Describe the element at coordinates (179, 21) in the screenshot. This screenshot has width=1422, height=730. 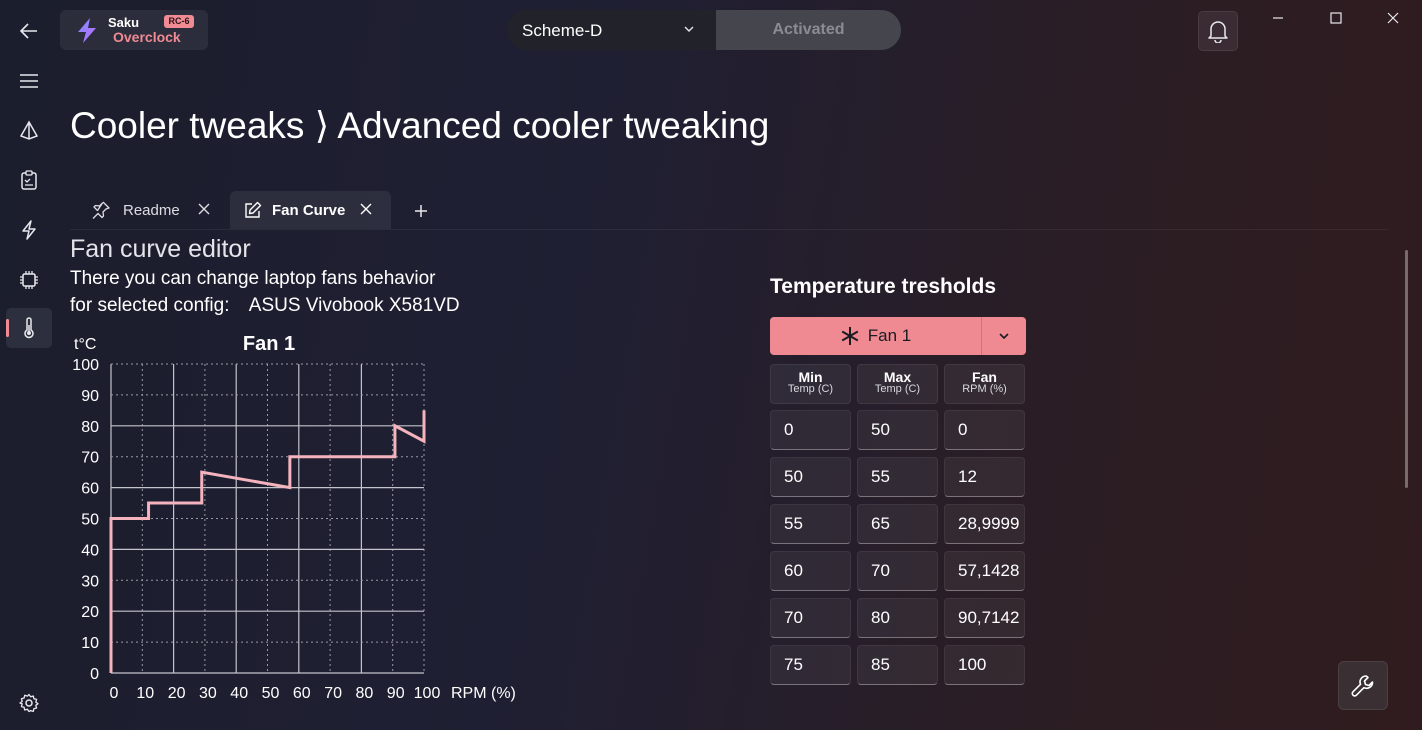
I see `version-badge: RC-6` at that location.